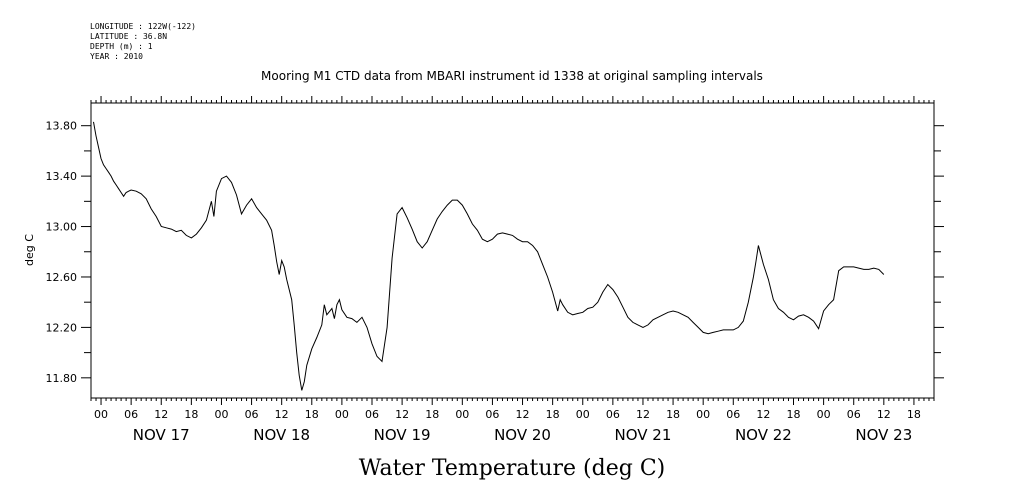 The image size is (1009, 504). Describe the element at coordinates (62, 277) in the screenshot. I see `y-tick-label: 12.60` at that location.